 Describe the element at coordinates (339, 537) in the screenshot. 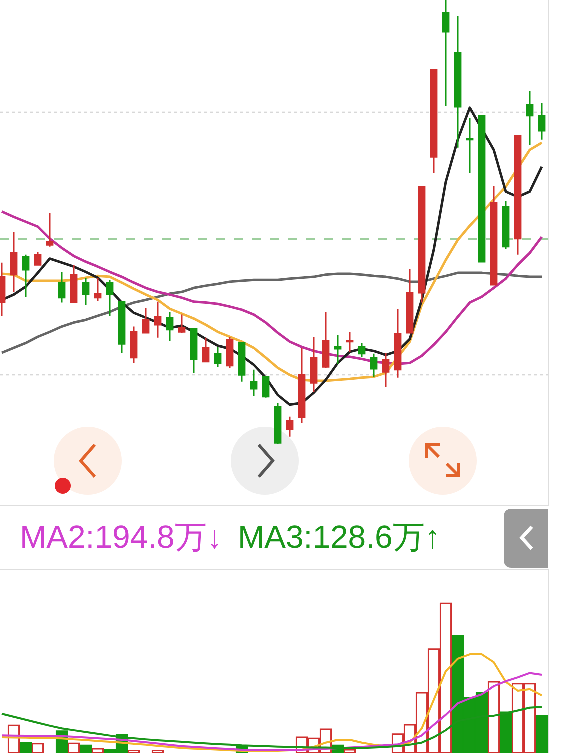

I see `text: MA3:128.6万↑` at that location.